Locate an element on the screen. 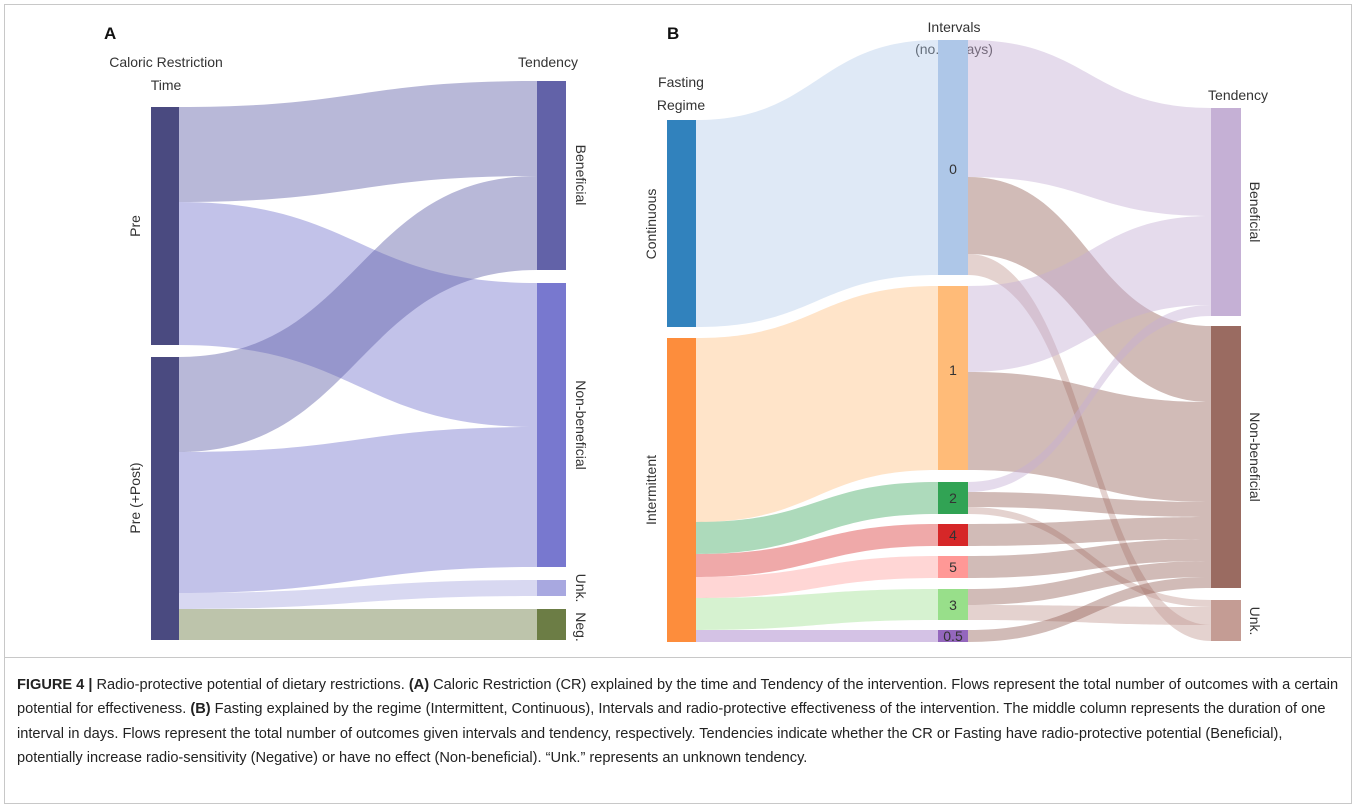 The image size is (1357, 808). label-b-interval-2: 2 is located at coordinates (953, 498).